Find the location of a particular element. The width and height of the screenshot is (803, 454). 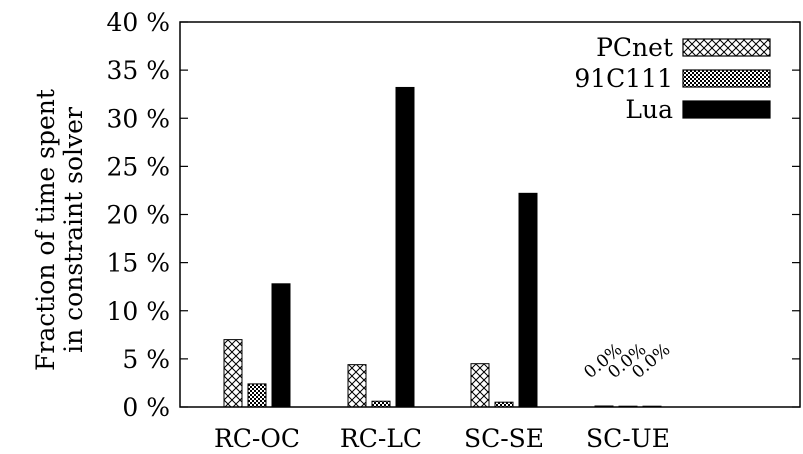

y-tick-label: 0 % is located at coordinates (146, 407).